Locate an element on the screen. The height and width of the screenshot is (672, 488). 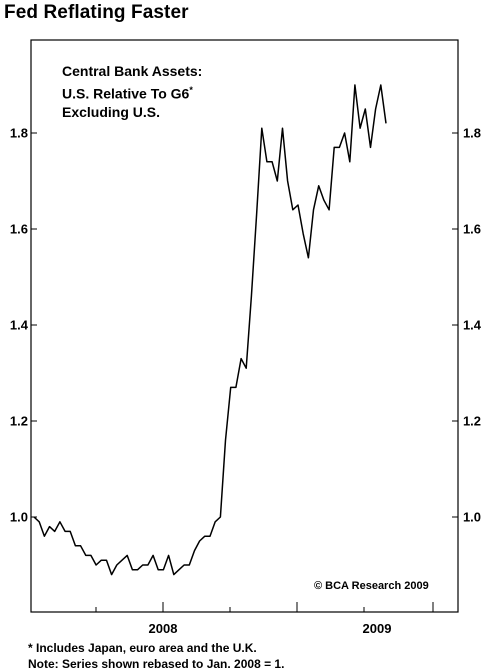
y-tick-label-left: 1.2 is located at coordinates (19, 421).